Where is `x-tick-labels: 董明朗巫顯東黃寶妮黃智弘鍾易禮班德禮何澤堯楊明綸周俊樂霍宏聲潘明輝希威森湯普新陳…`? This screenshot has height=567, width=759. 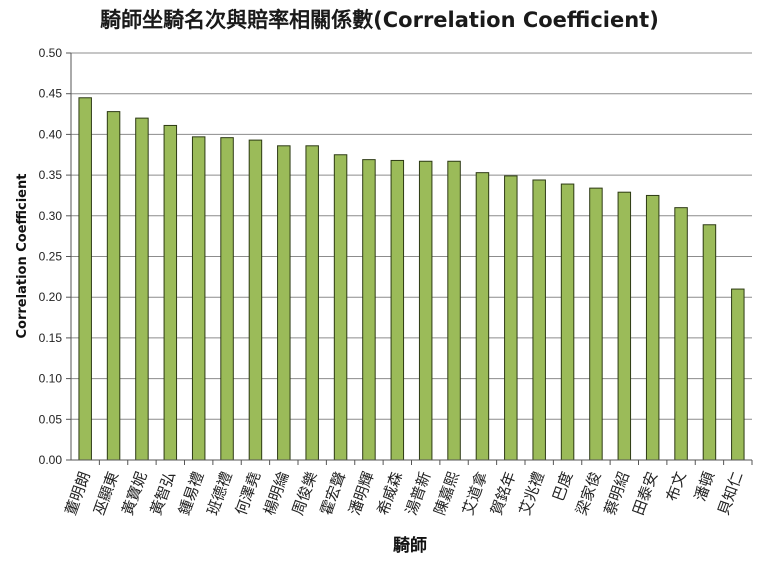 x-tick-labels: 董明朗巫顯東黃寶妮黃智弘鍾易禮班德禮何澤堯楊明綸周俊樂霍宏聲潘明輝希威森湯普新陳… is located at coordinates (404, 493).